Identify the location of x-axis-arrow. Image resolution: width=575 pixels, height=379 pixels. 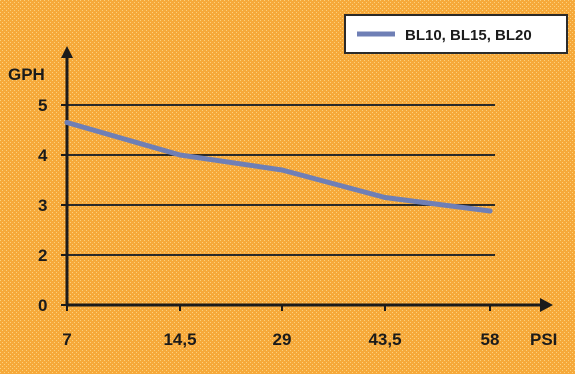
(546, 305).